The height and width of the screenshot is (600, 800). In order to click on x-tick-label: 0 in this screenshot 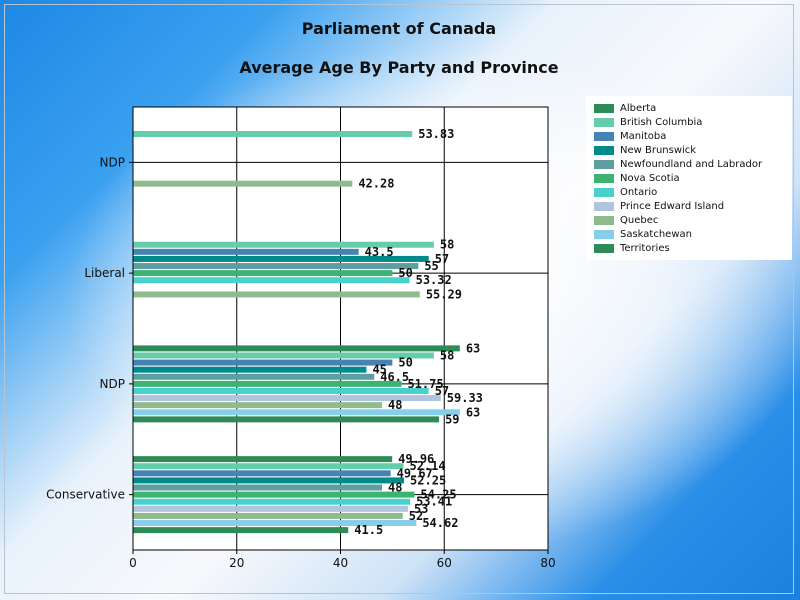, I will do `click(133, 563)`.